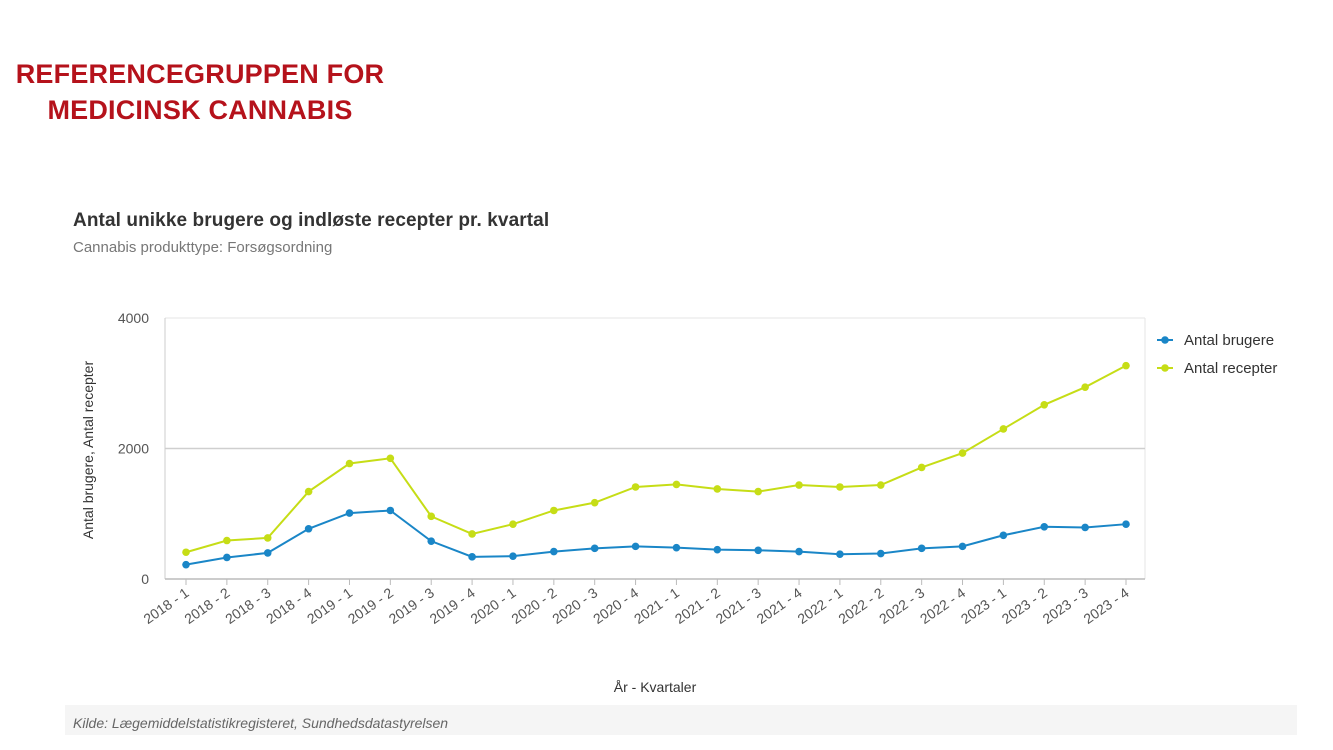  What do you see at coordinates (779, 605) in the screenshot?
I see `x-tick-label: 2021 - 4` at bounding box center [779, 605].